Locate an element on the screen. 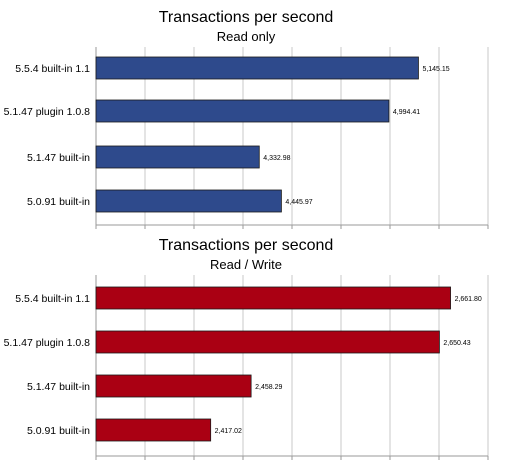 The image size is (512, 475). data-label: 2,661.80 is located at coordinates (468, 299).